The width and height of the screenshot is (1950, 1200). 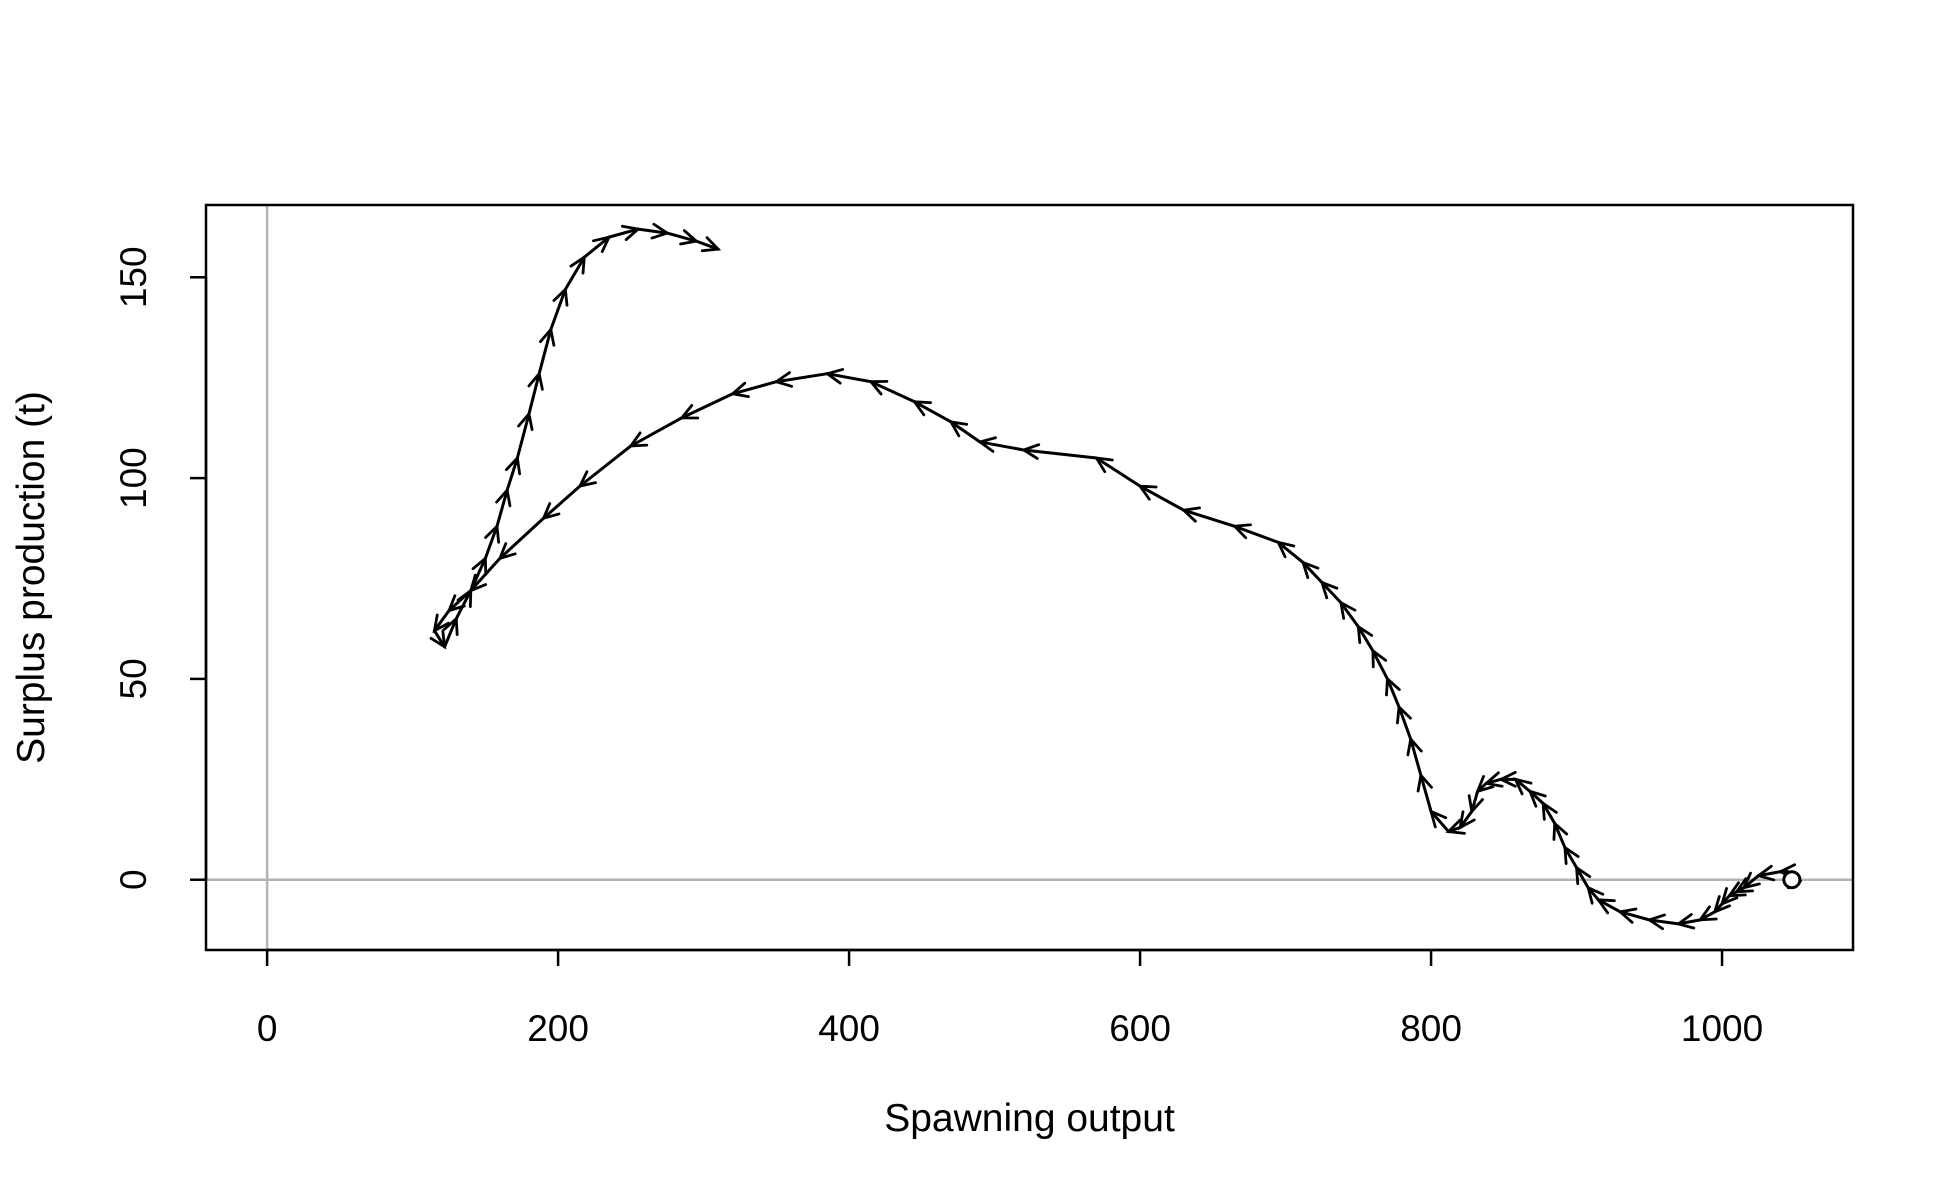 I want to click on y-tick-label: 50, so click(x=133, y=678).